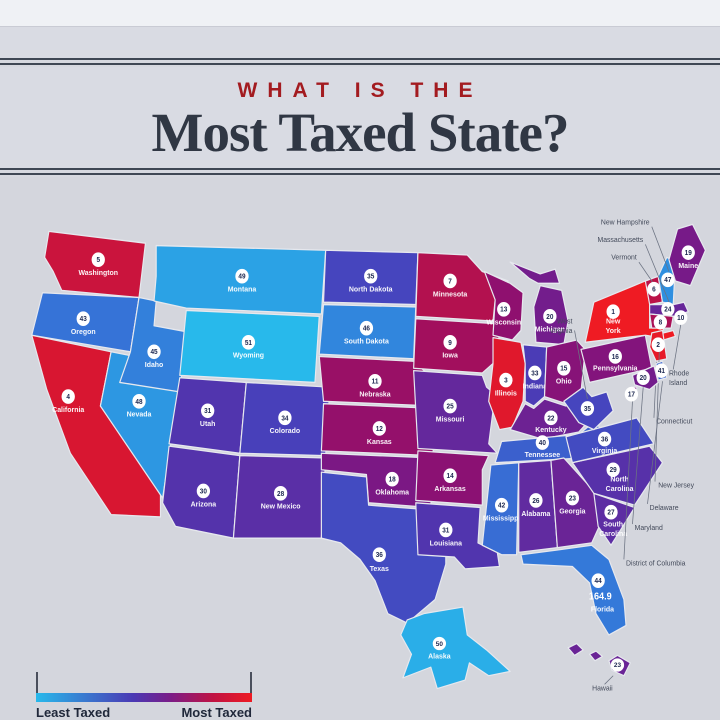  Describe the element at coordinates (449, 488) in the screenshot. I see `state-name-arkansas: Arkansas` at that location.